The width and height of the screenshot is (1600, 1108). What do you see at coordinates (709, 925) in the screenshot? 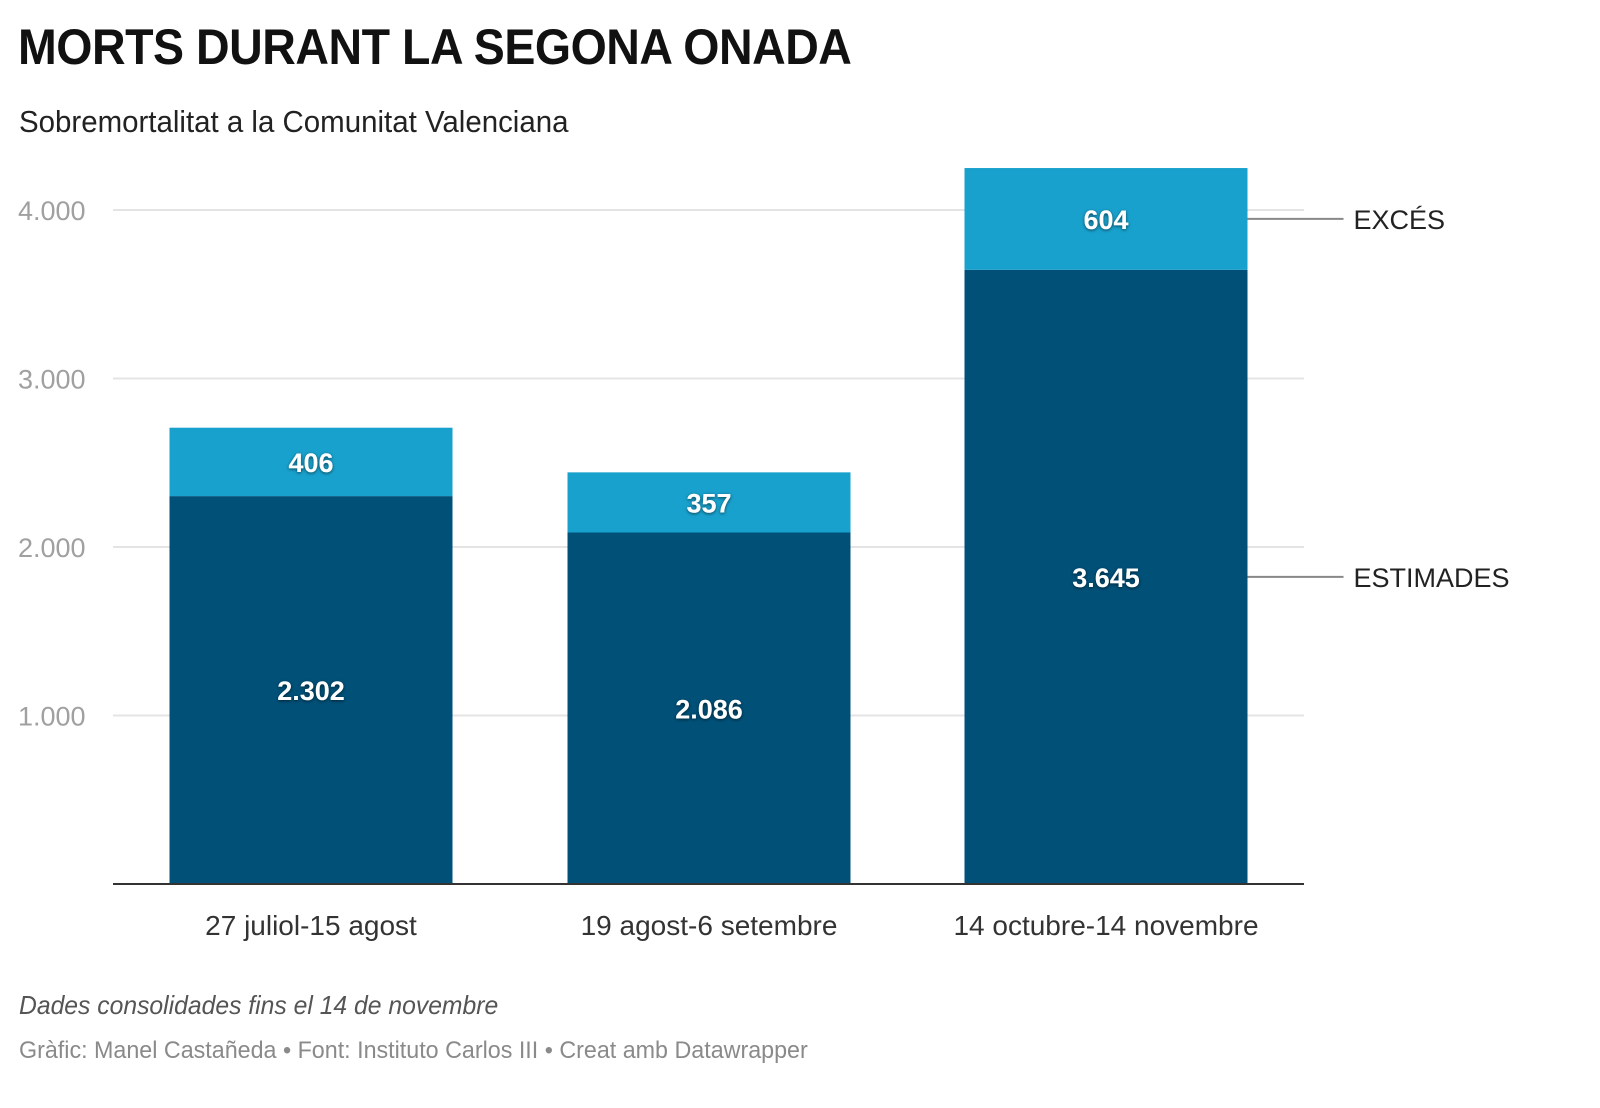
I see `x-category-label: 19 agost-6 setembre` at bounding box center [709, 925].